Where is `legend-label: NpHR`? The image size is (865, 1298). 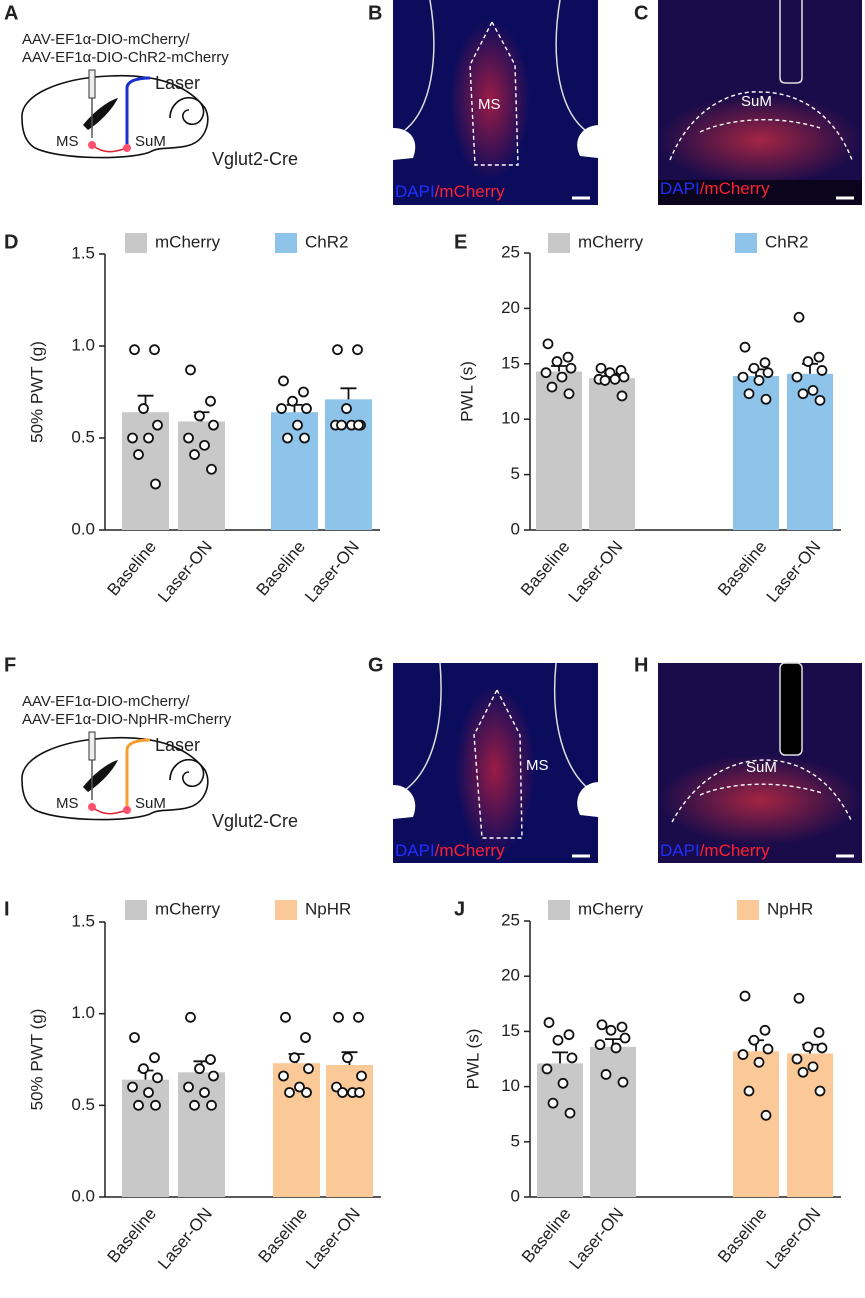
legend-label: NpHR is located at coordinates (328, 908).